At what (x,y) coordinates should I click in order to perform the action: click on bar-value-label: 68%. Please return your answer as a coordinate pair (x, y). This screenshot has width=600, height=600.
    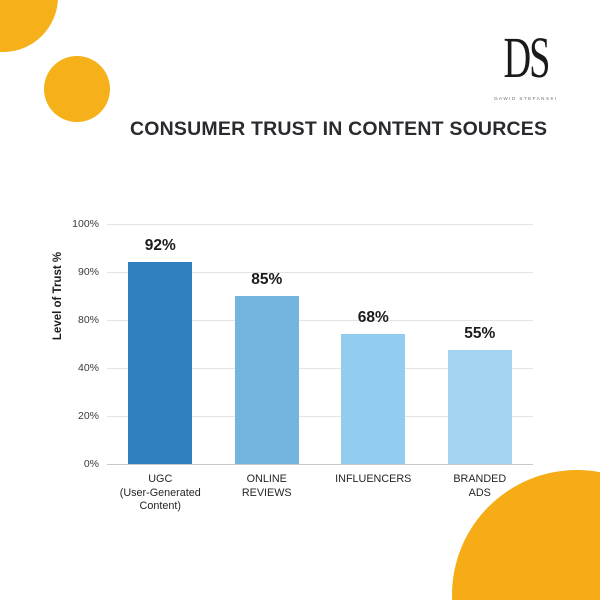
    Looking at the image, I should click on (373, 318).